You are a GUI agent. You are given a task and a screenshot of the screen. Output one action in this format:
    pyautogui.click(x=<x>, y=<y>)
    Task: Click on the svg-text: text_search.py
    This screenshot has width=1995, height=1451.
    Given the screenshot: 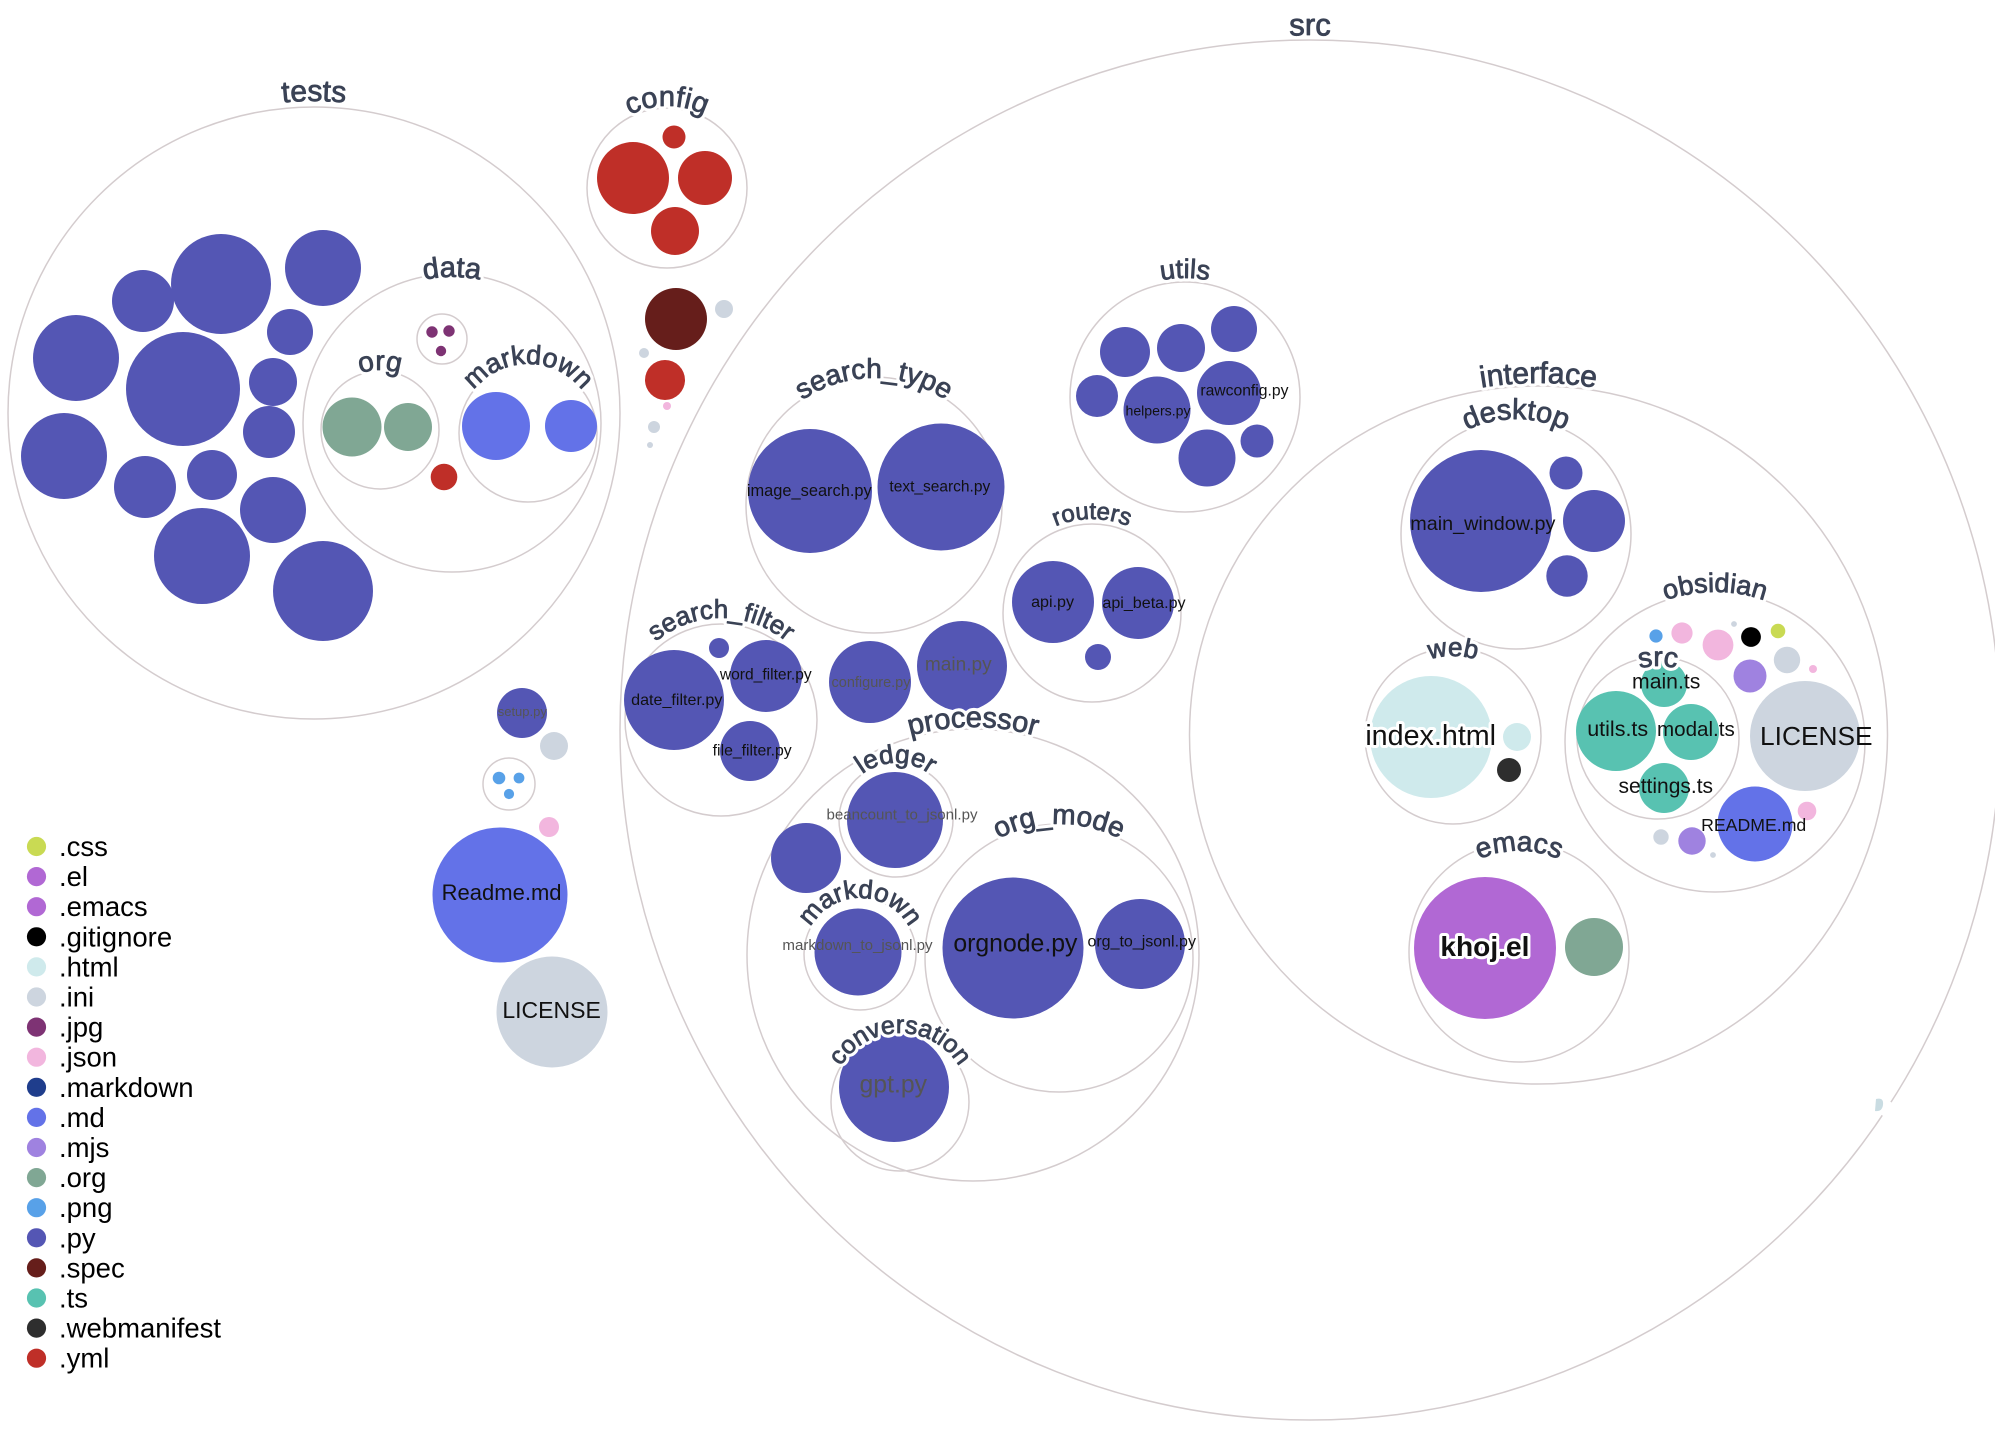 What is the action you would take?
    pyautogui.click(x=939, y=487)
    